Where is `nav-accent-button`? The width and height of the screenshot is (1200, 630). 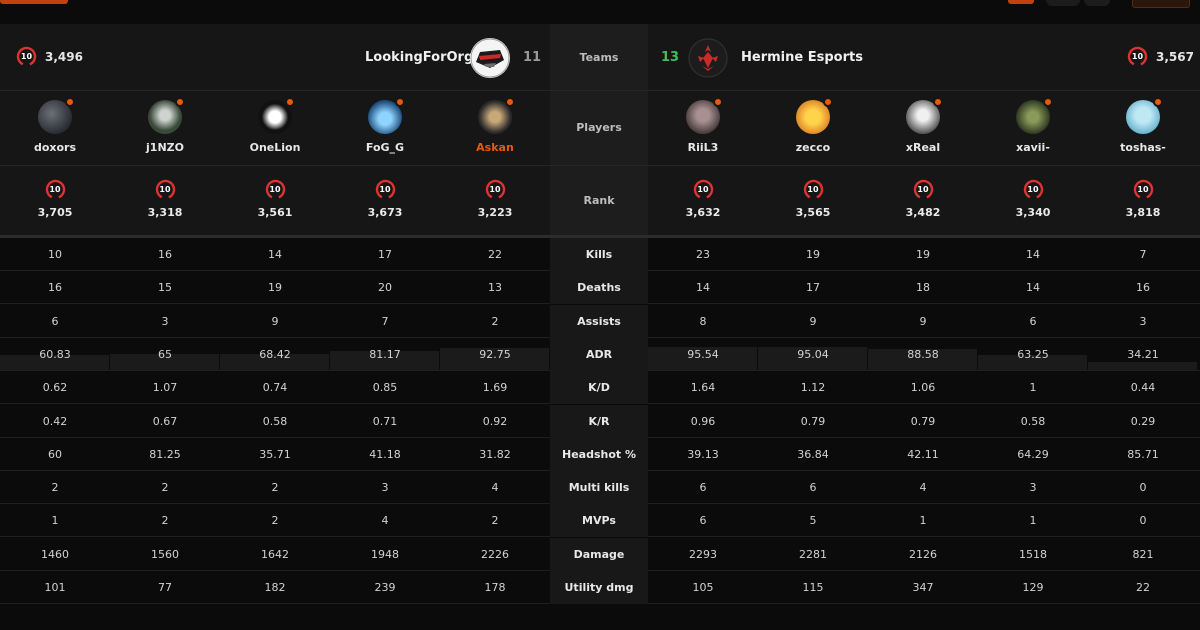 nav-accent-button is located at coordinates (1021, 2).